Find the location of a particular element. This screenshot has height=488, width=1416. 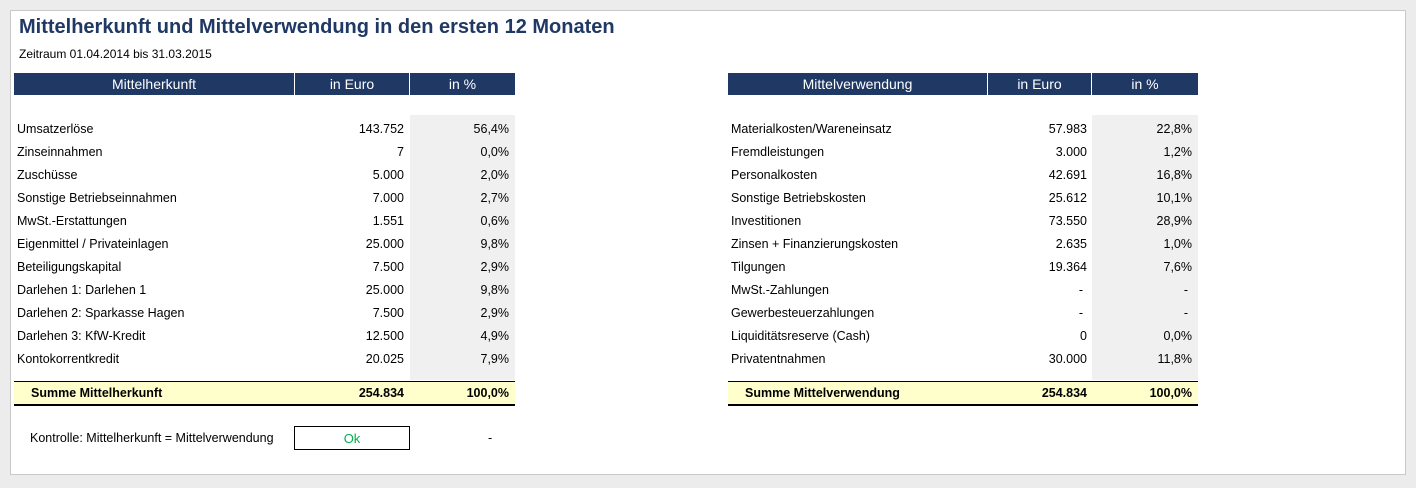

table-row: MwSt.-Erstattungen 1.551 0,6% is located at coordinates (264, 221).